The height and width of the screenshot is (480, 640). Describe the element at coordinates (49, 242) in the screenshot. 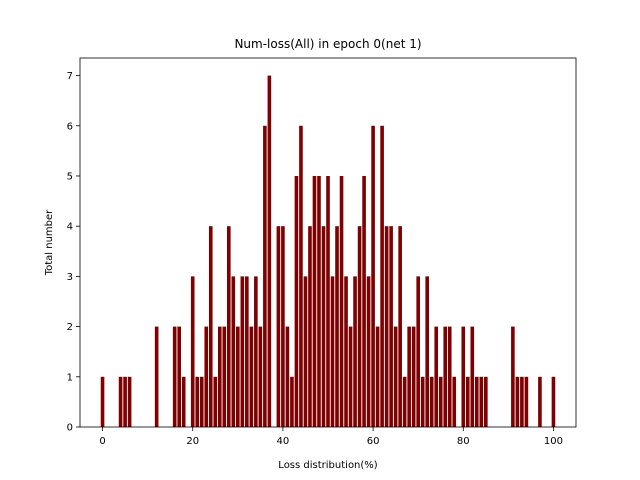

I see `y-axis-label: Total number` at that location.